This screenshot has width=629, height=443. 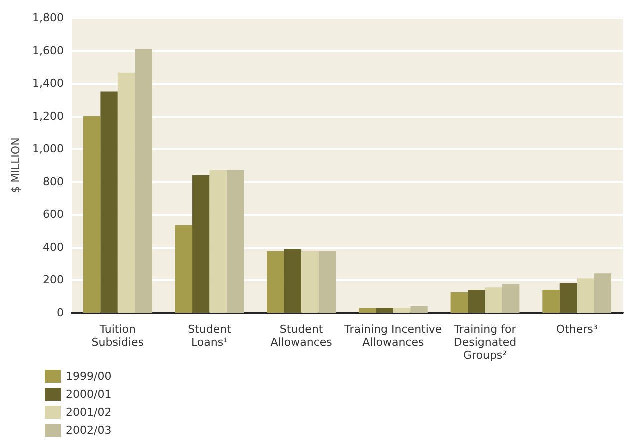 What do you see at coordinates (60, 313) in the screenshot?
I see `y-tick-label: 0` at bounding box center [60, 313].